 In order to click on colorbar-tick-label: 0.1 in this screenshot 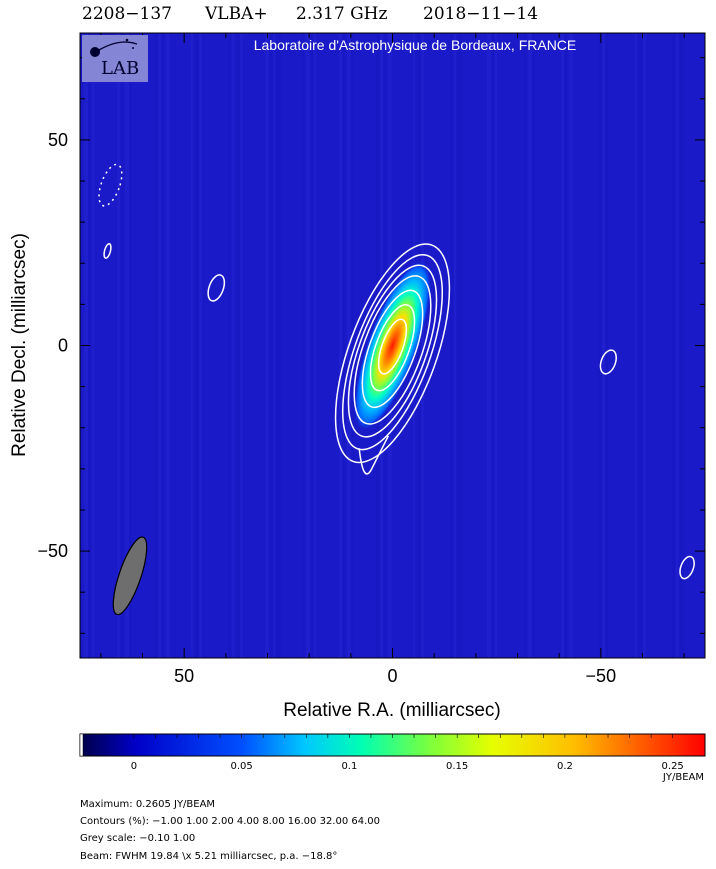, I will do `click(349, 766)`.